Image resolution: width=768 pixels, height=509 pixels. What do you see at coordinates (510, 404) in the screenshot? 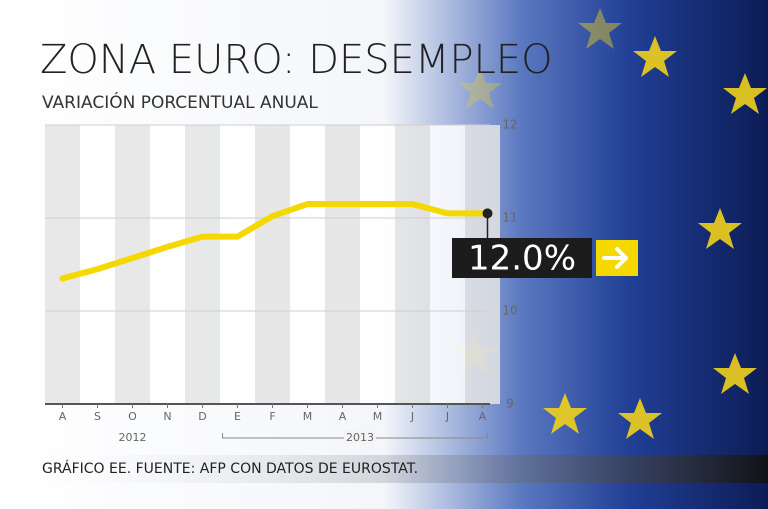
I see `y-tick-label: 9` at bounding box center [510, 404].